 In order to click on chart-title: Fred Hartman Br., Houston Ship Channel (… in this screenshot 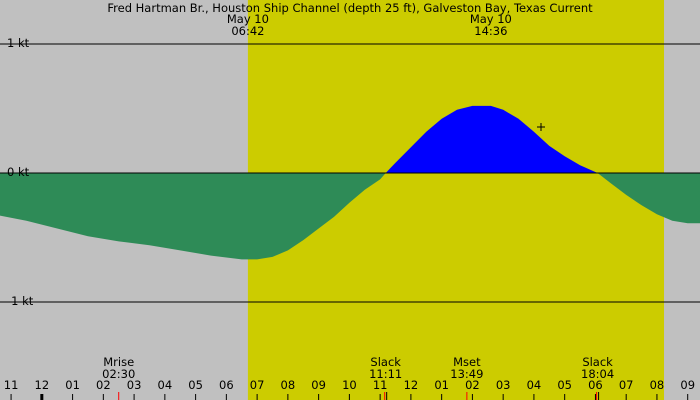, I will do `click(350, 8)`.